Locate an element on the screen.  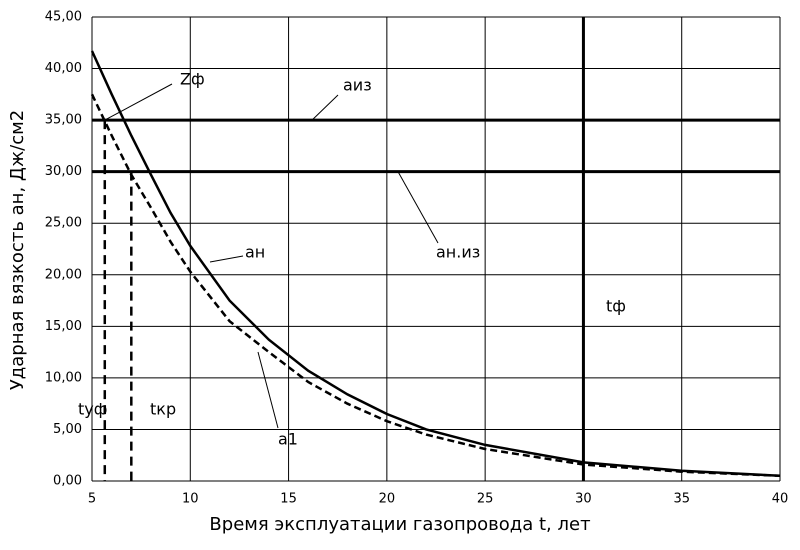
x-tick-label: 5 is located at coordinates (92, 499).